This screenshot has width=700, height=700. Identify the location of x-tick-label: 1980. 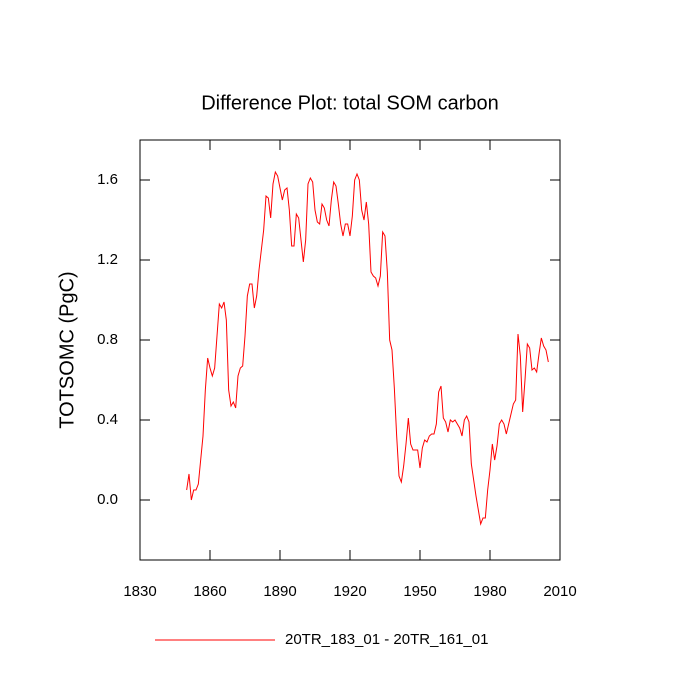
(489, 591).